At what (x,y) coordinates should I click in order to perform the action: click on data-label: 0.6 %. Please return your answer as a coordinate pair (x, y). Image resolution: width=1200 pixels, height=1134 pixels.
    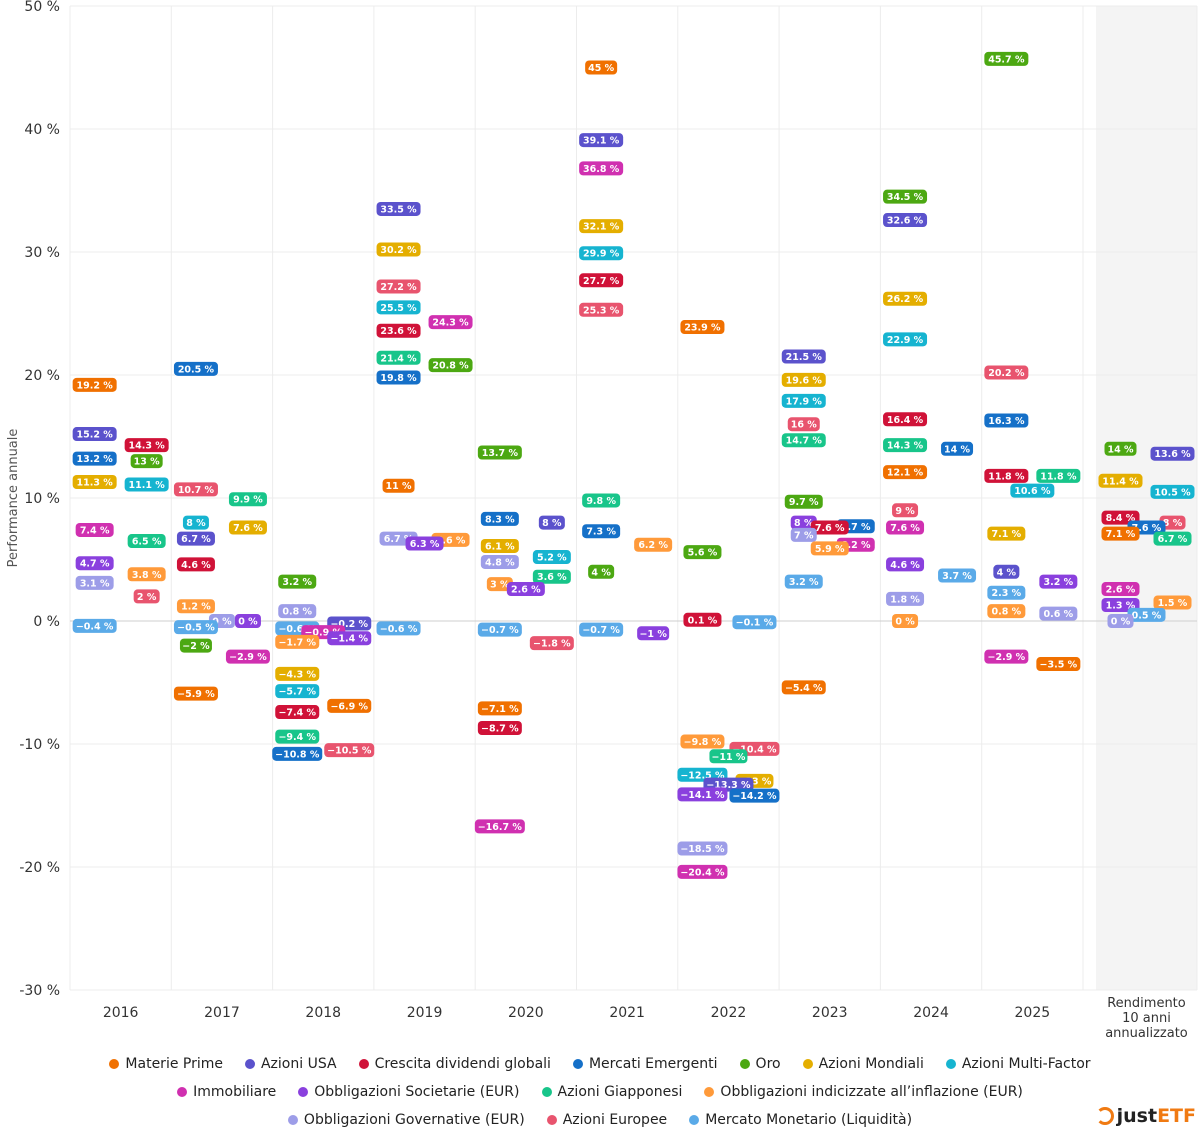
    Looking at the image, I should click on (1058, 614).